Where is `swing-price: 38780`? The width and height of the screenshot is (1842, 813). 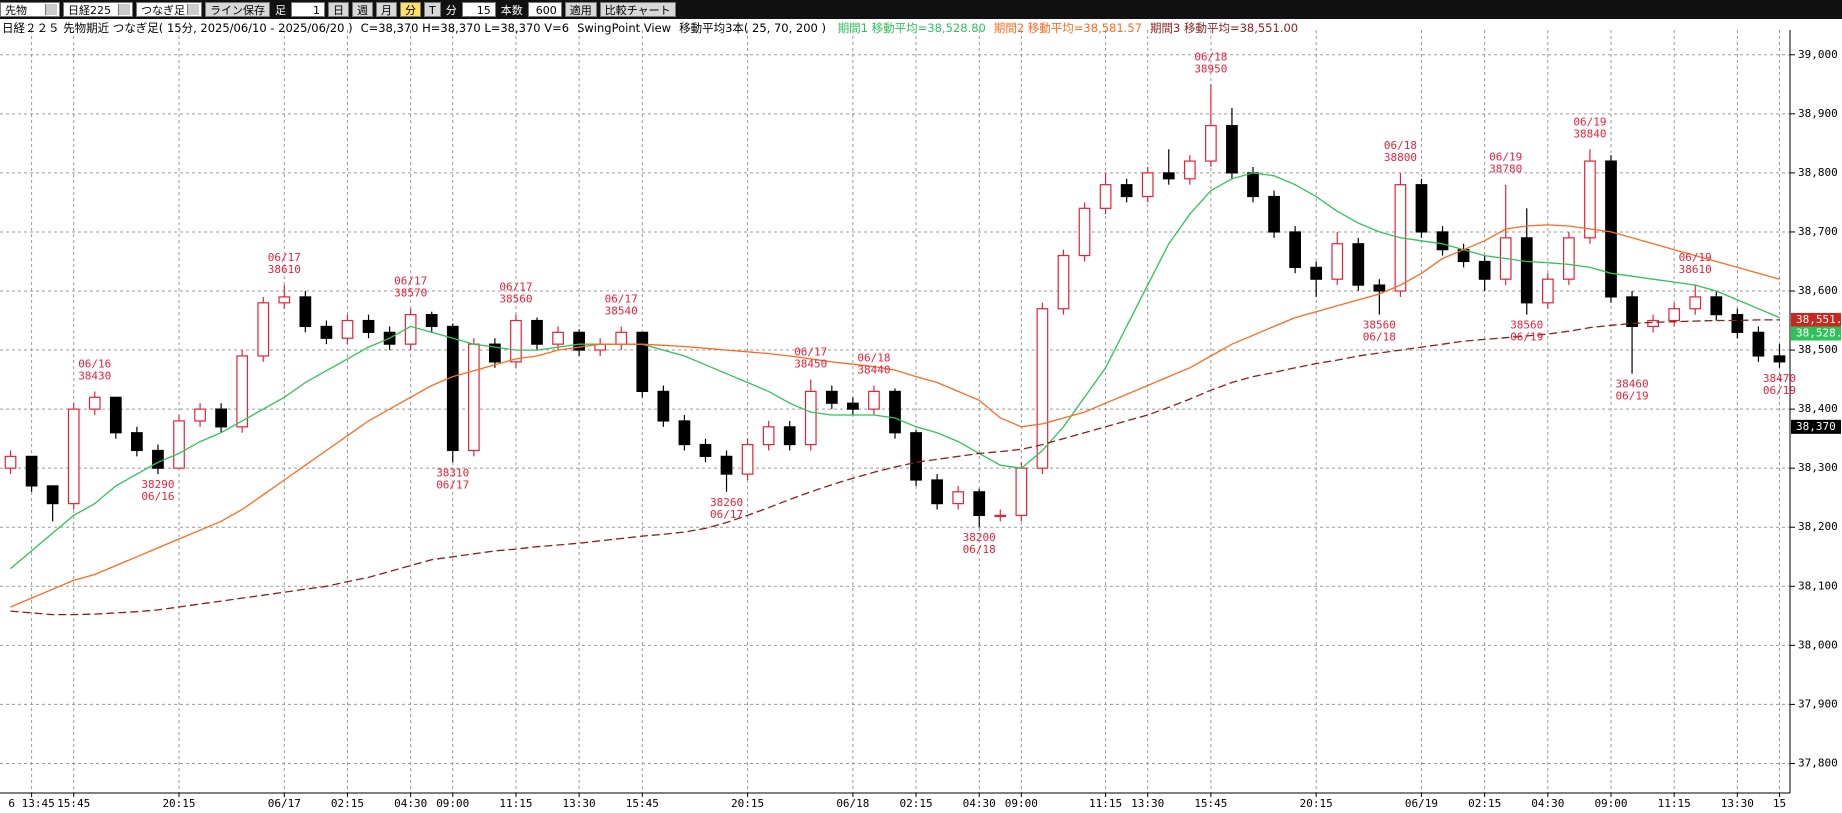 swing-price: 38780 is located at coordinates (1505, 169).